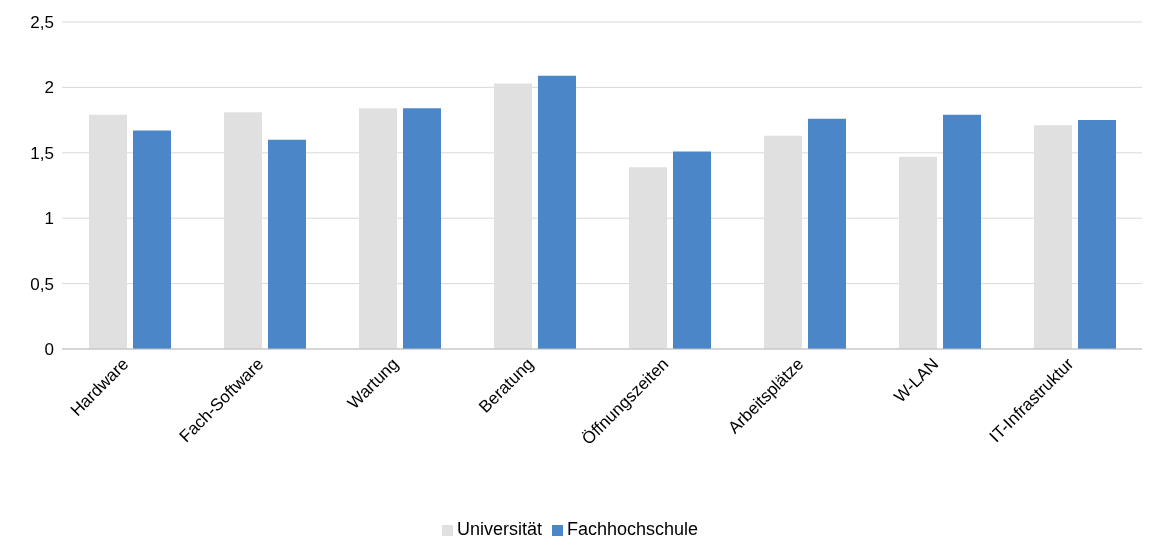 This screenshot has height=548, width=1156. I want to click on y-tick-label: 2,5, so click(42, 23).